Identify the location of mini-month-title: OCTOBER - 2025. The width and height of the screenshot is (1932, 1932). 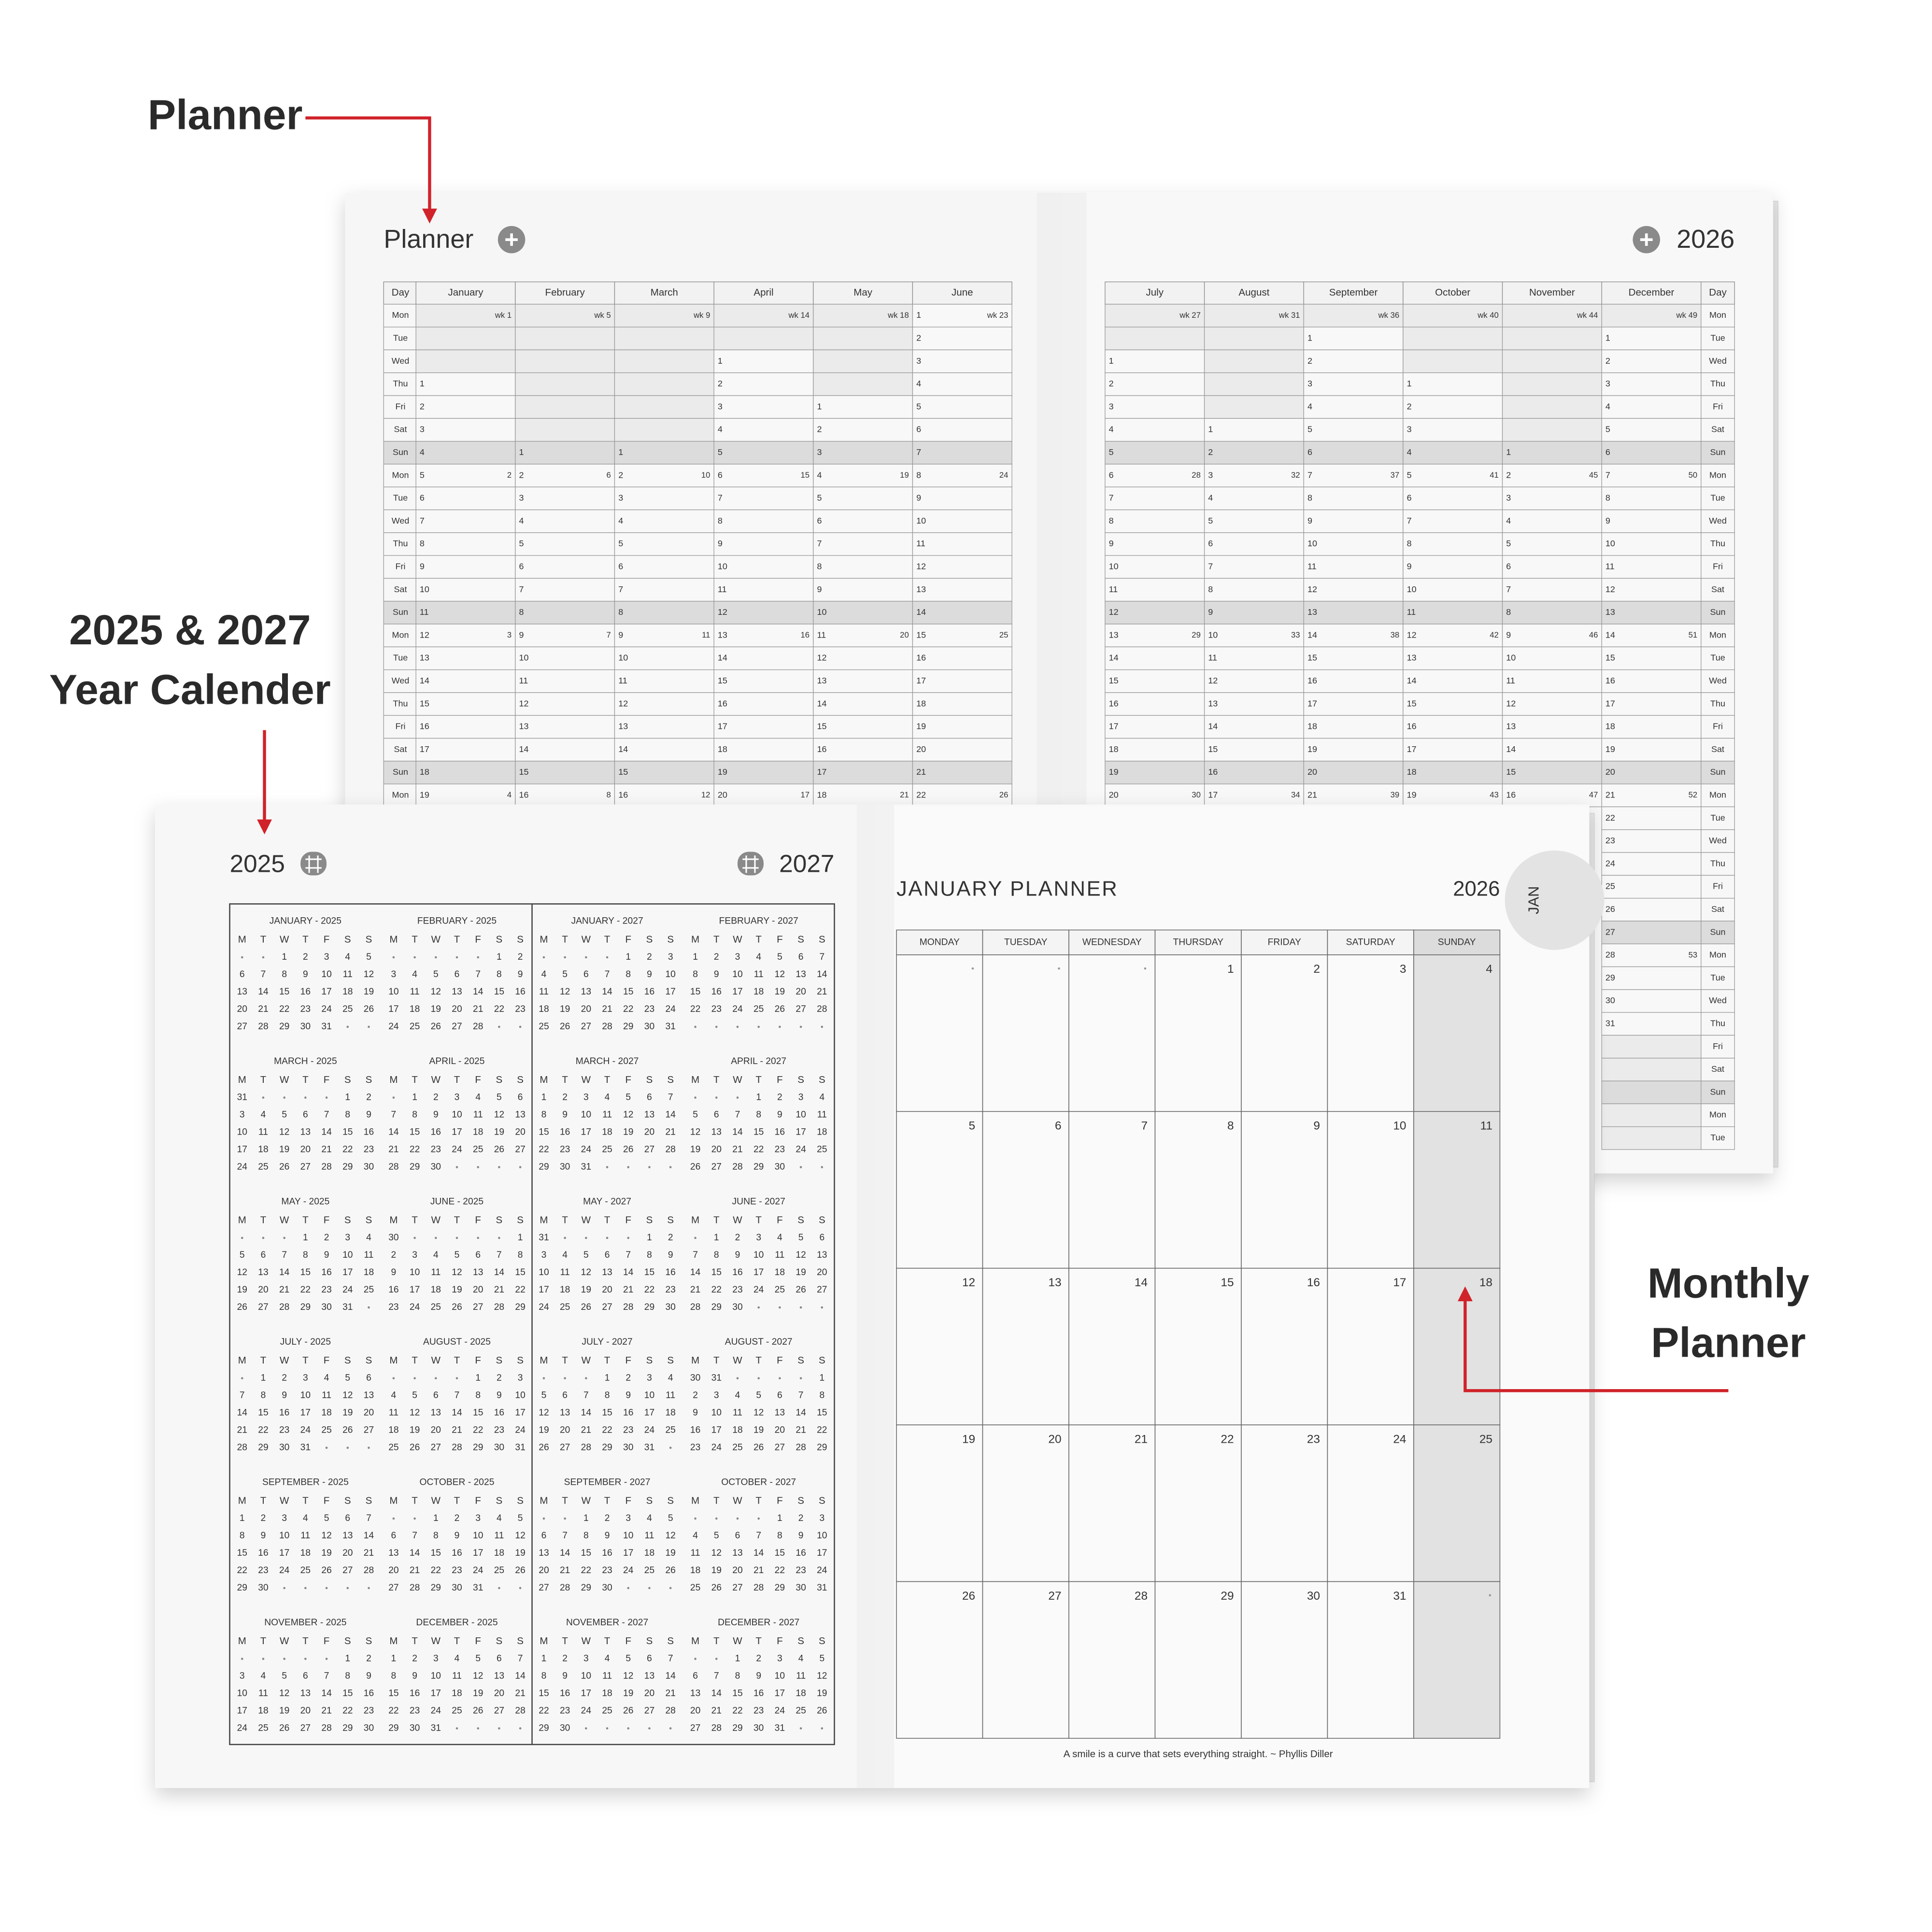
(457, 1482).